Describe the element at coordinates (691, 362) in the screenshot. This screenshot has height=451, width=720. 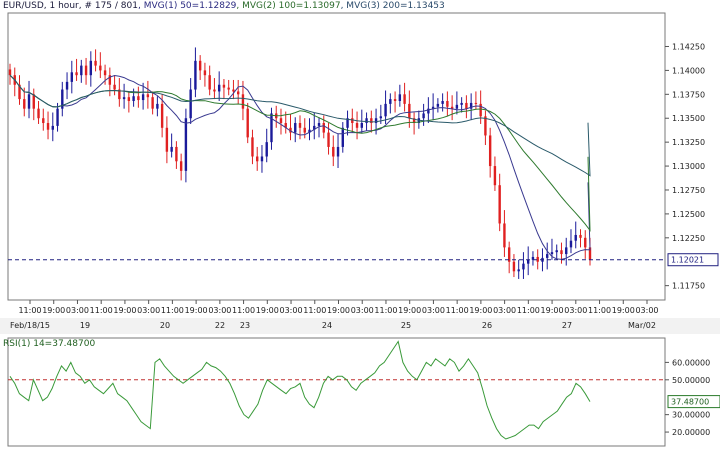
I see `rsi-ytick-label: 60.00000` at that location.